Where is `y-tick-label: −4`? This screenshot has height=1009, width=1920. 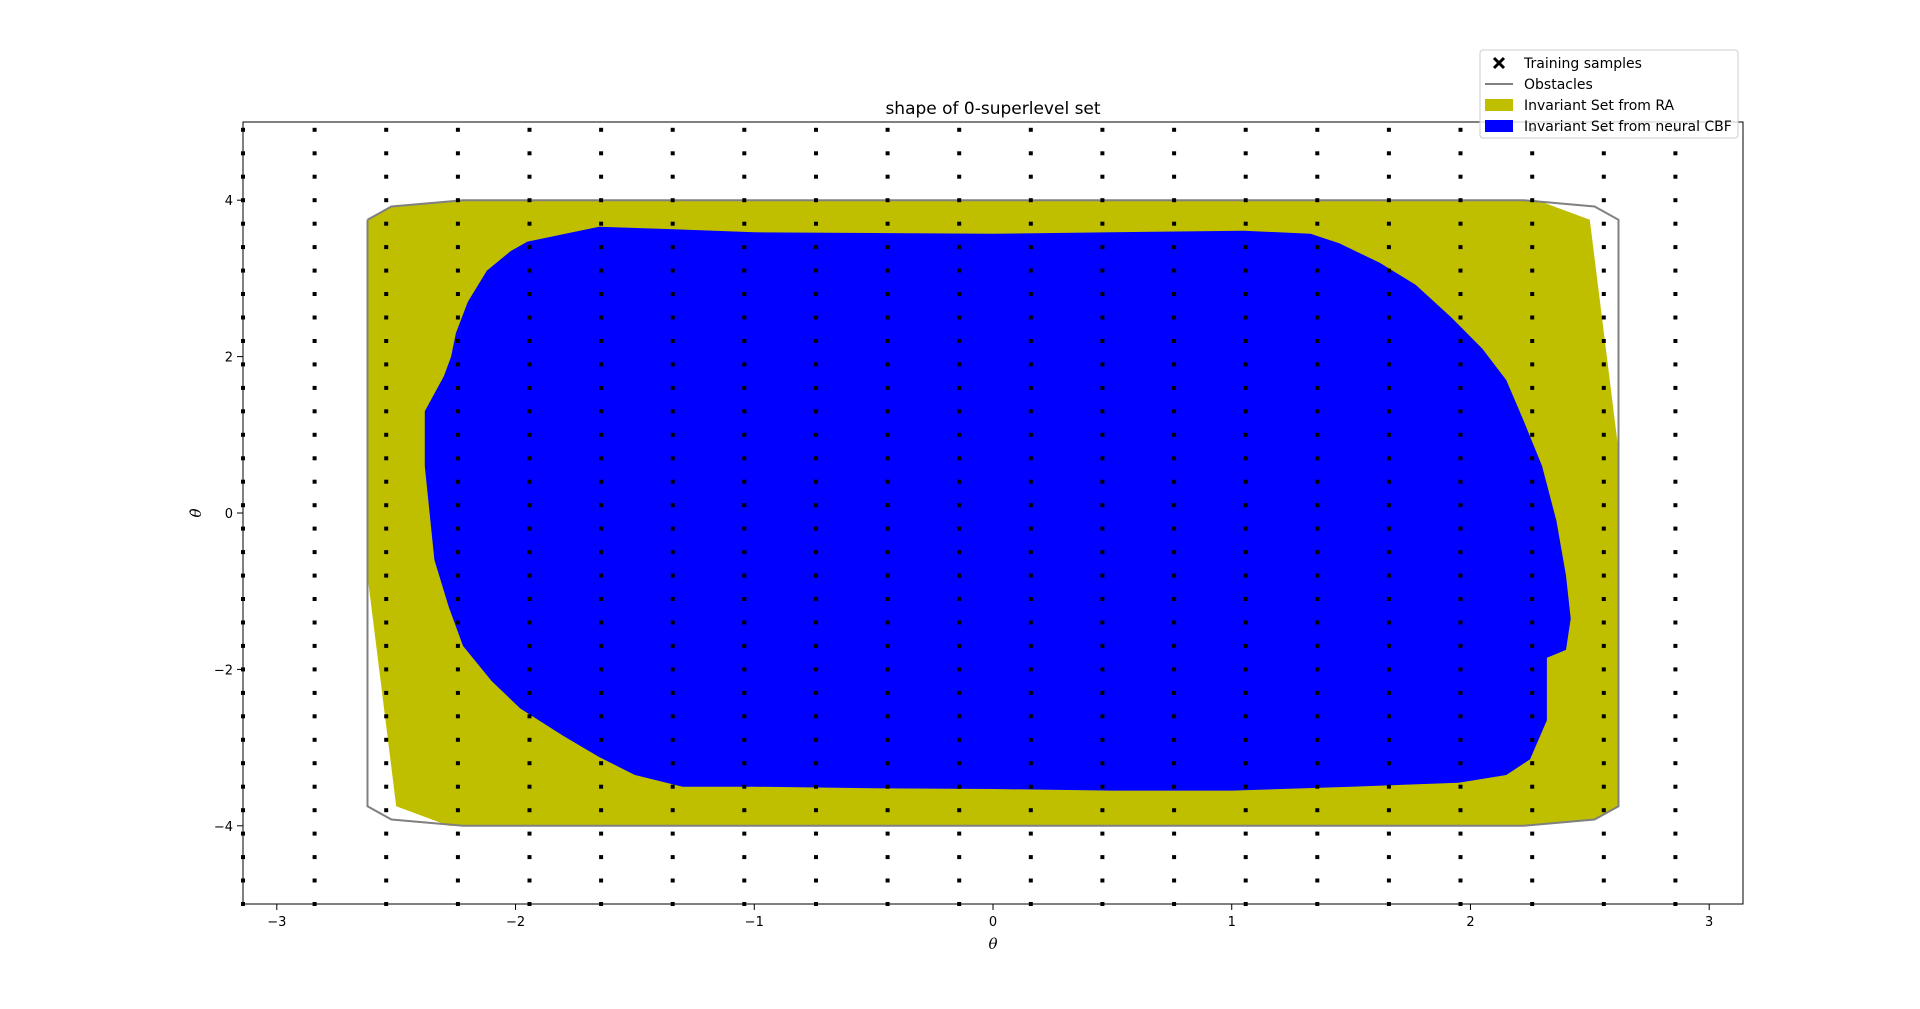
y-tick-label: −4 is located at coordinates (223, 827).